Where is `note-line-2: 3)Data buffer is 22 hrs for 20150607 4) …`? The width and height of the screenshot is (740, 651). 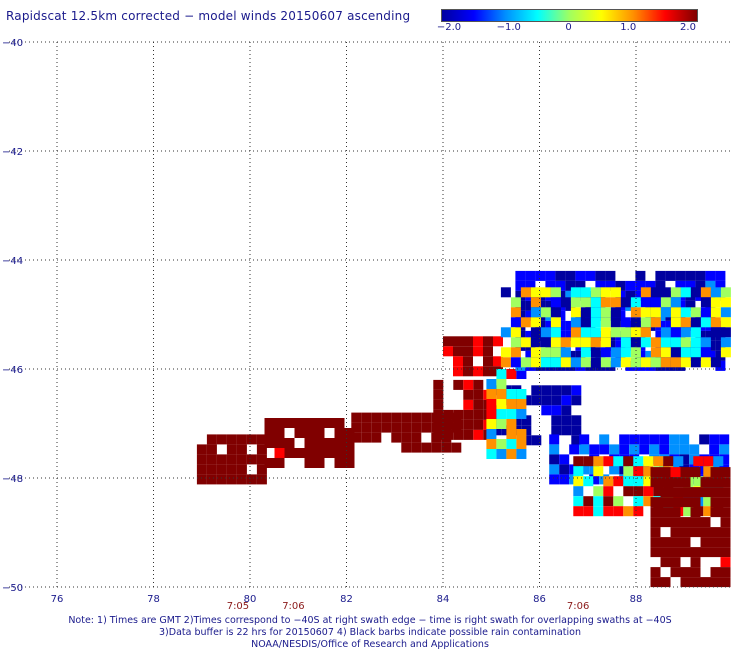 note-line-2: 3)Data buffer is 22 hrs for 20150607 4) … is located at coordinates (370, 632).